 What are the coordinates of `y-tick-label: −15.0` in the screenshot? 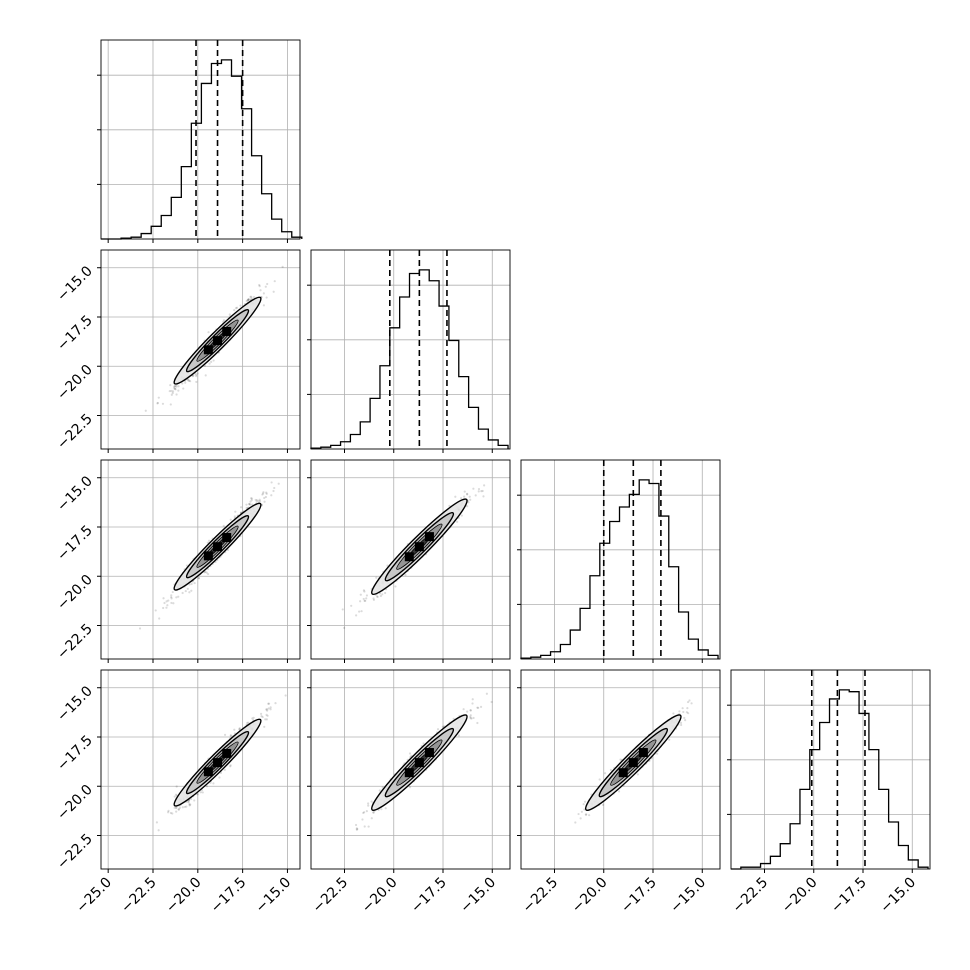 It's located at (75, 284).